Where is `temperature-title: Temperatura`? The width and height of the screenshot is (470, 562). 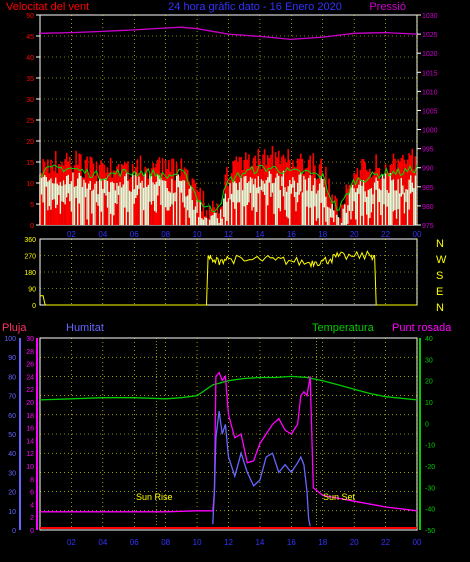
temperature-title: Temperatura is located at coordinates (343, 328).